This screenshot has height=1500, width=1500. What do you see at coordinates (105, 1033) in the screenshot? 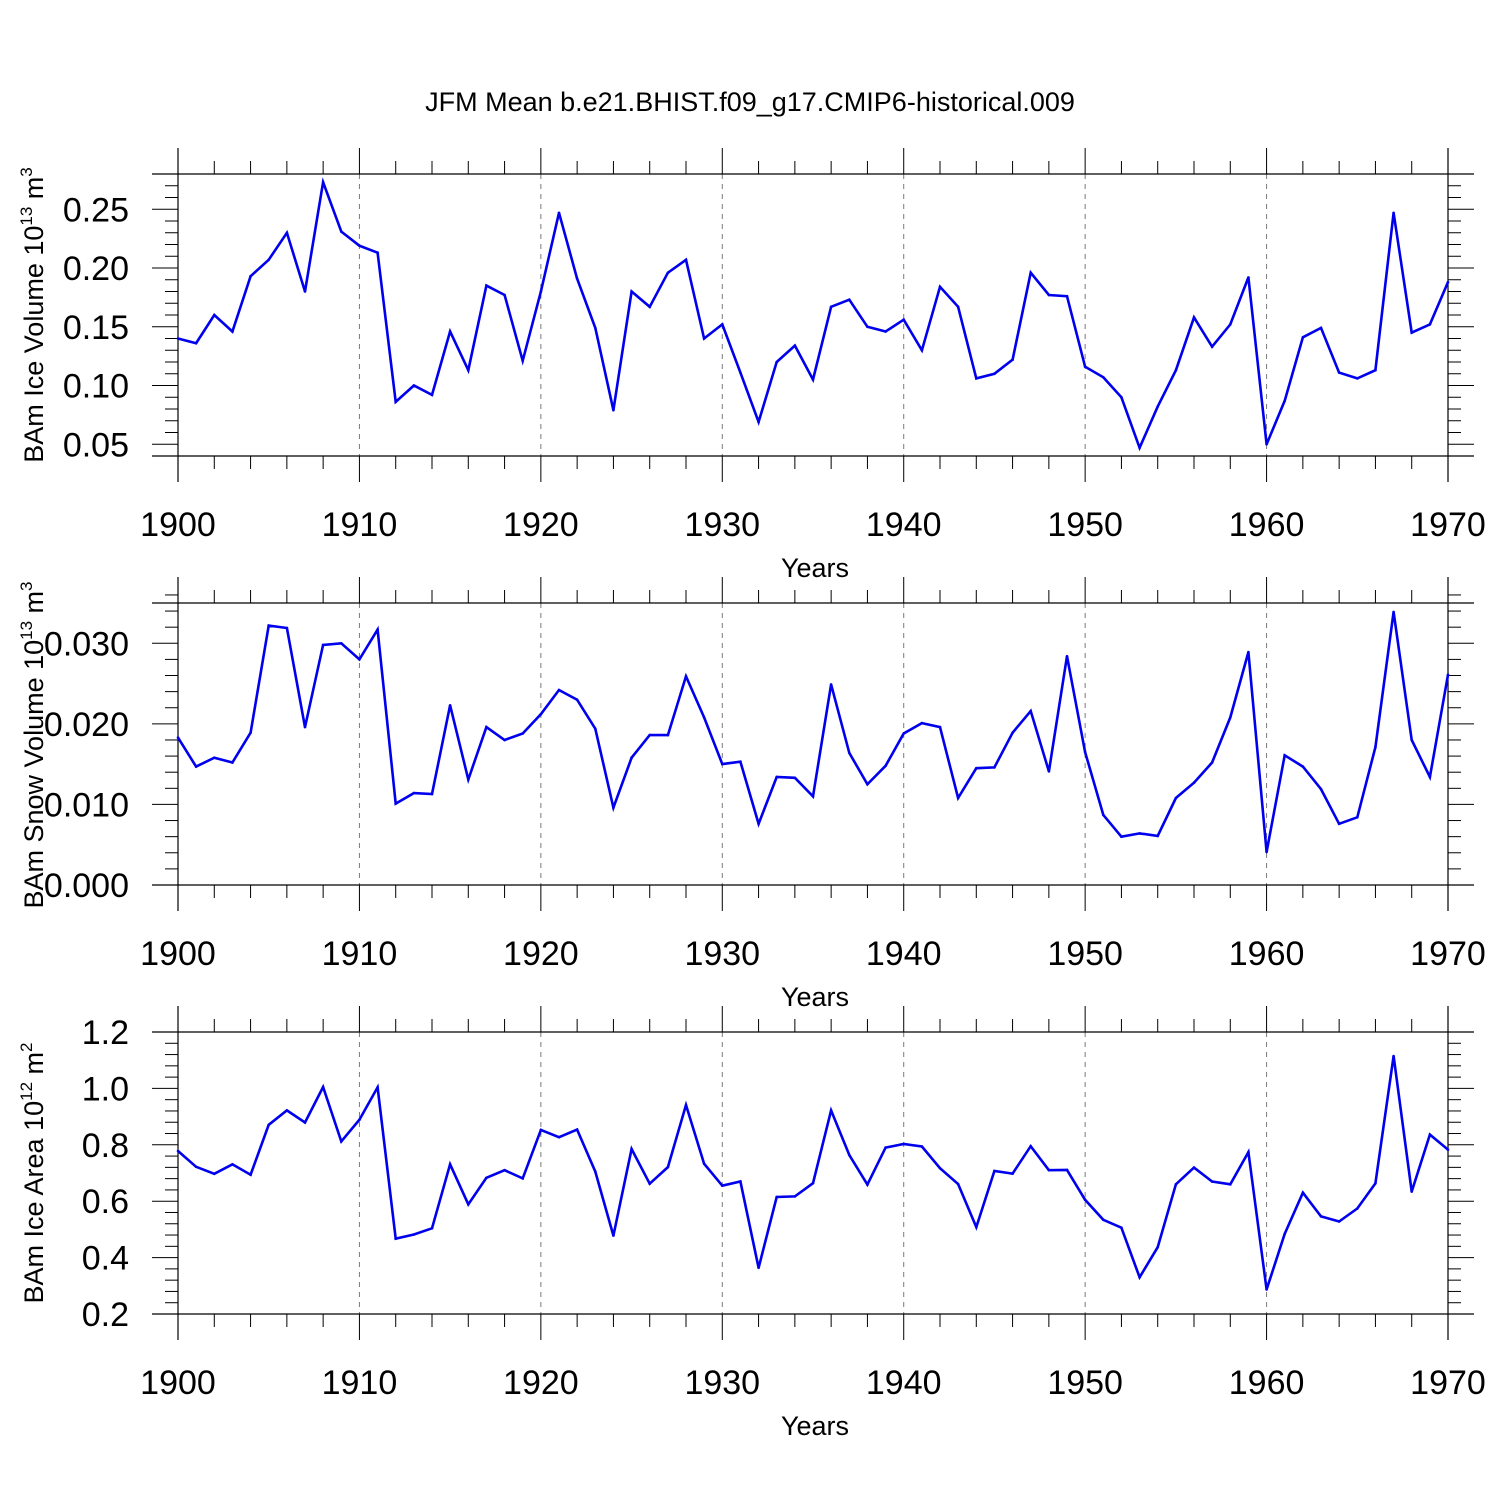
I see `y-tick-label: 1.2` at bounding box center [105, 1033].